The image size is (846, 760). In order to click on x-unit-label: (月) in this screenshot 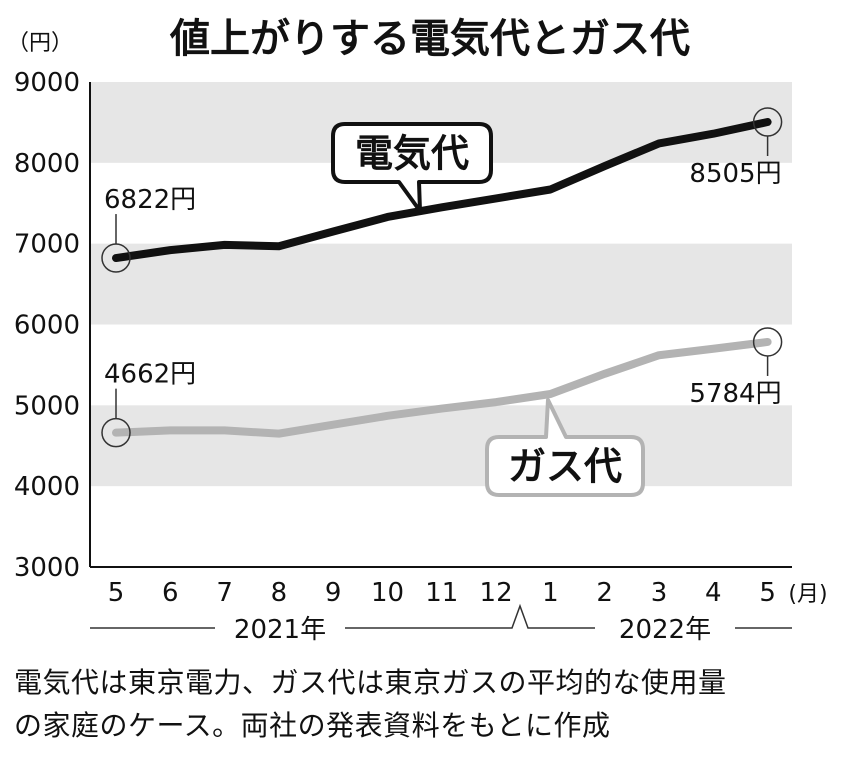, I will do `click(807, 594)`.